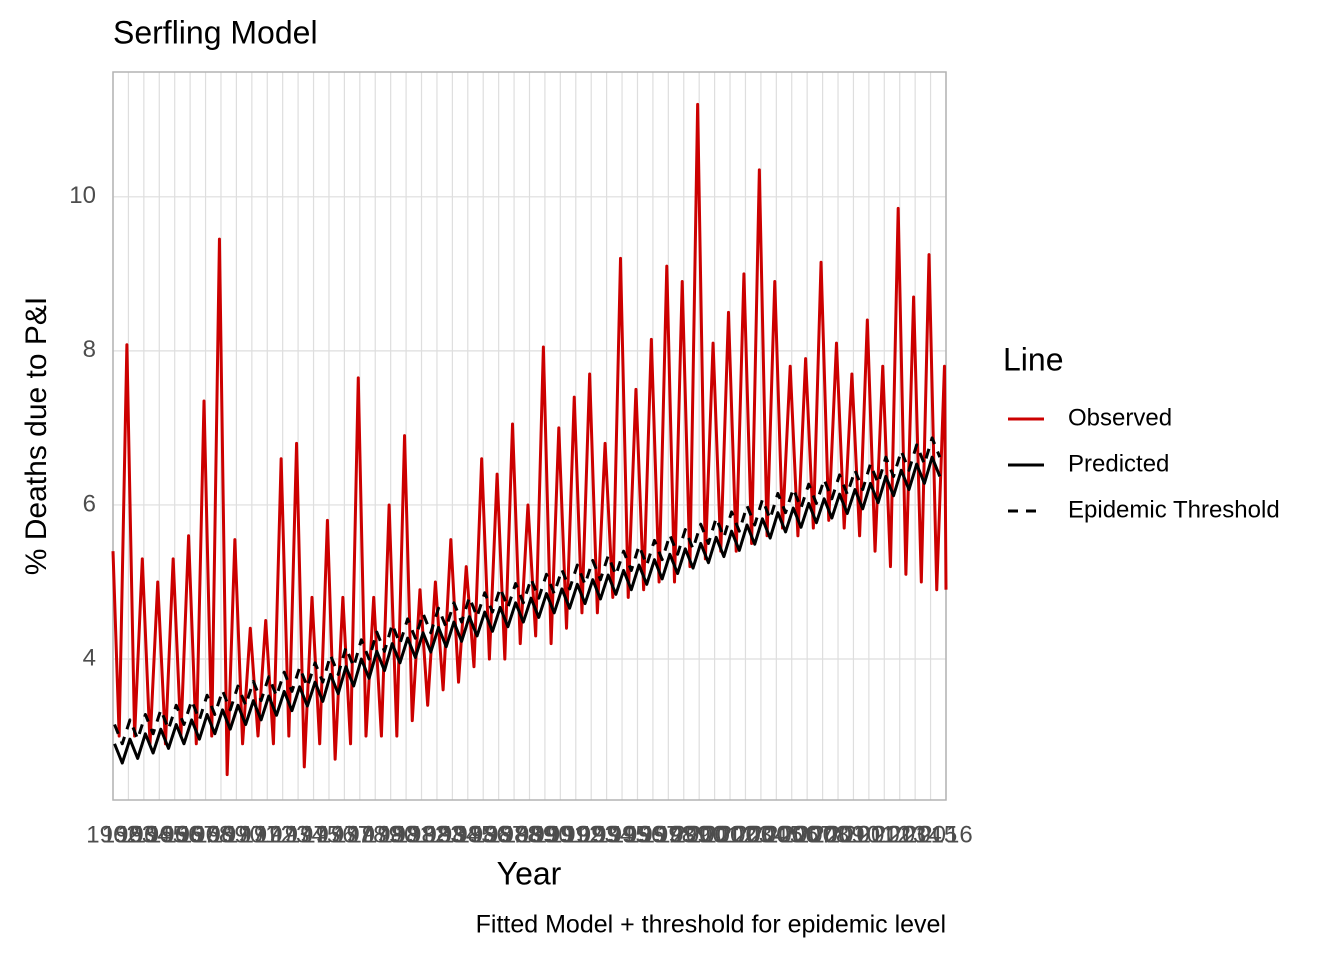  Describe the element at coordinates (498, 834) in the screenshot. I see `x-tick-label: 1987` at that location.